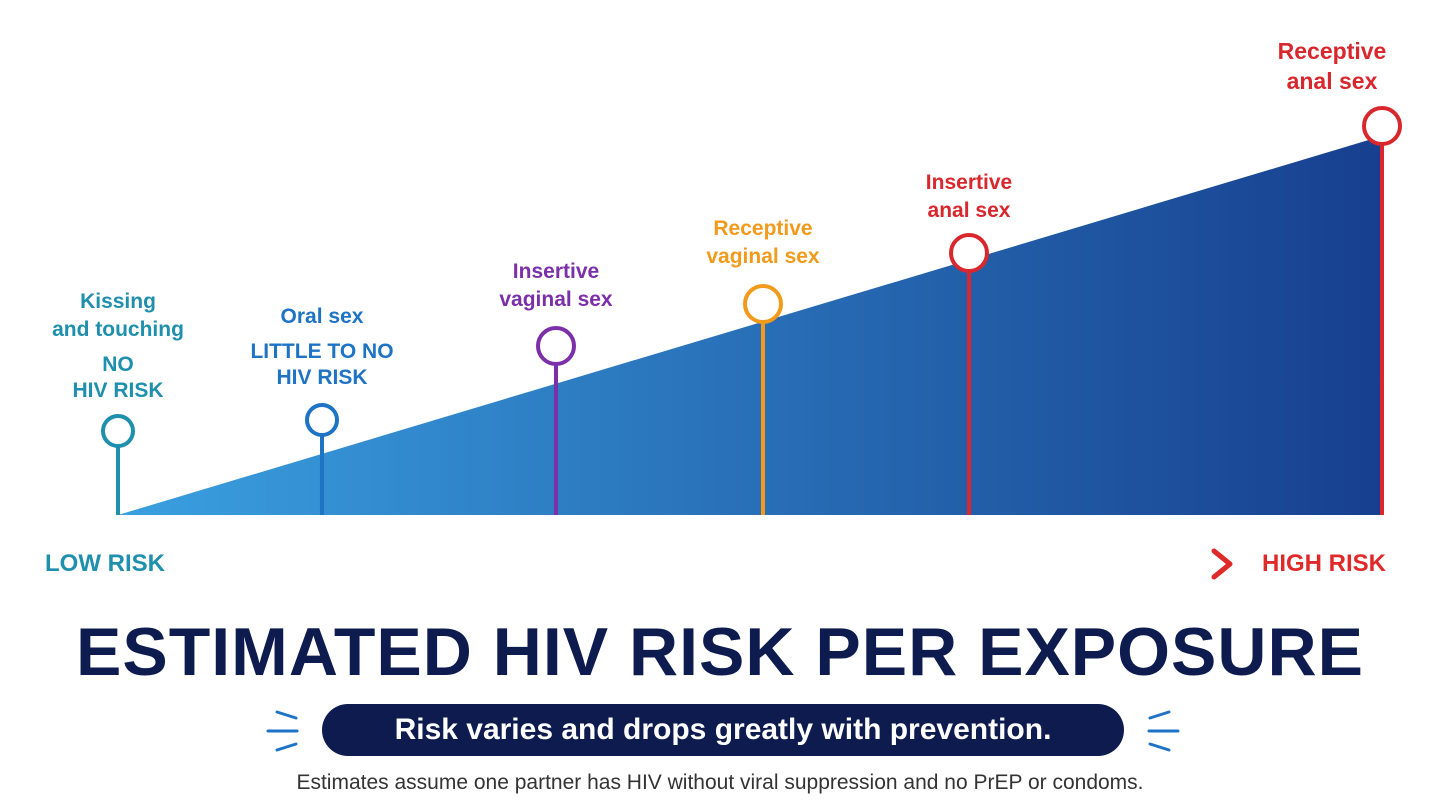  Describe the element at coordinates (124, 346) in the screenshot. I see `marker-label: Kissing and touching NO HIV RISK` at that location.